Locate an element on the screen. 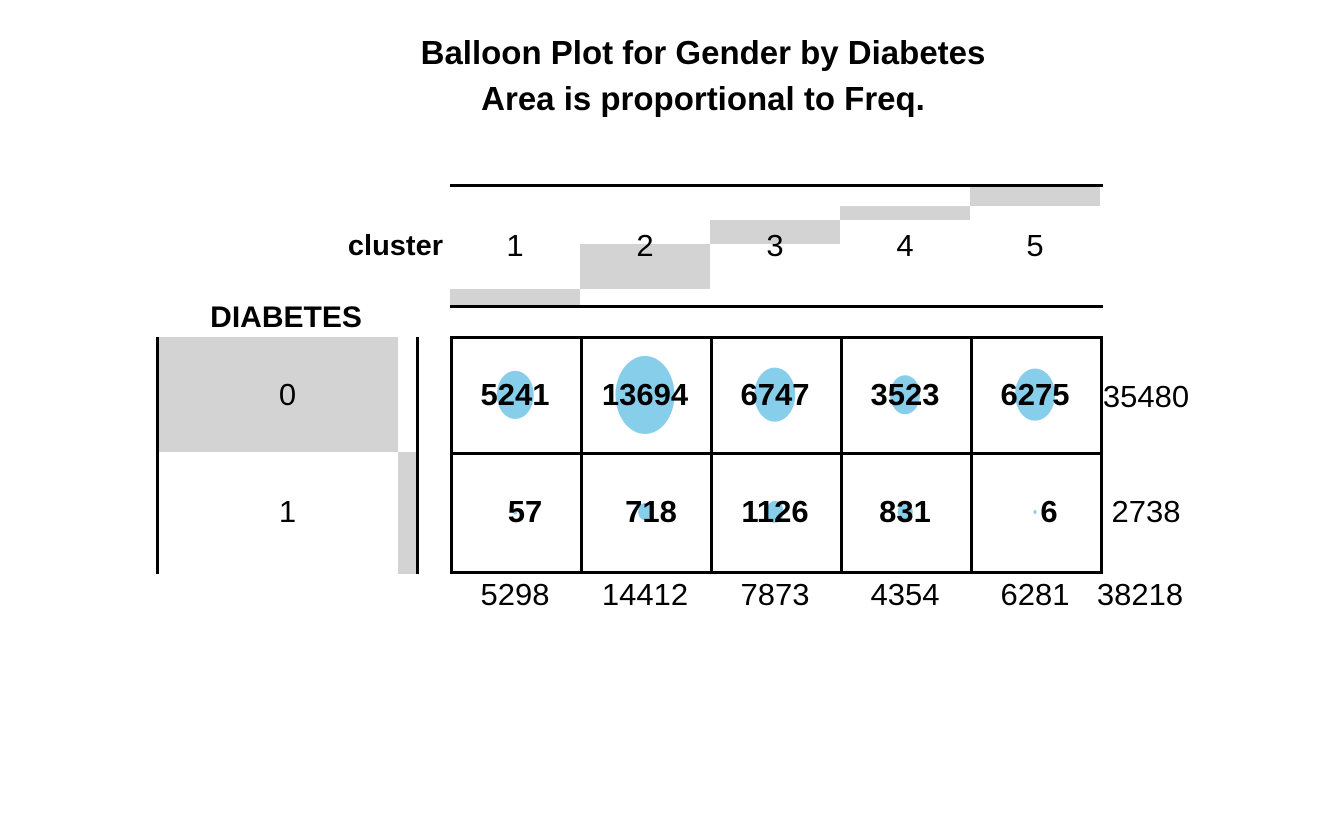 This screenshot has height=830, width=1344. table-cell: 5241 is located at coordinates (515, 394).